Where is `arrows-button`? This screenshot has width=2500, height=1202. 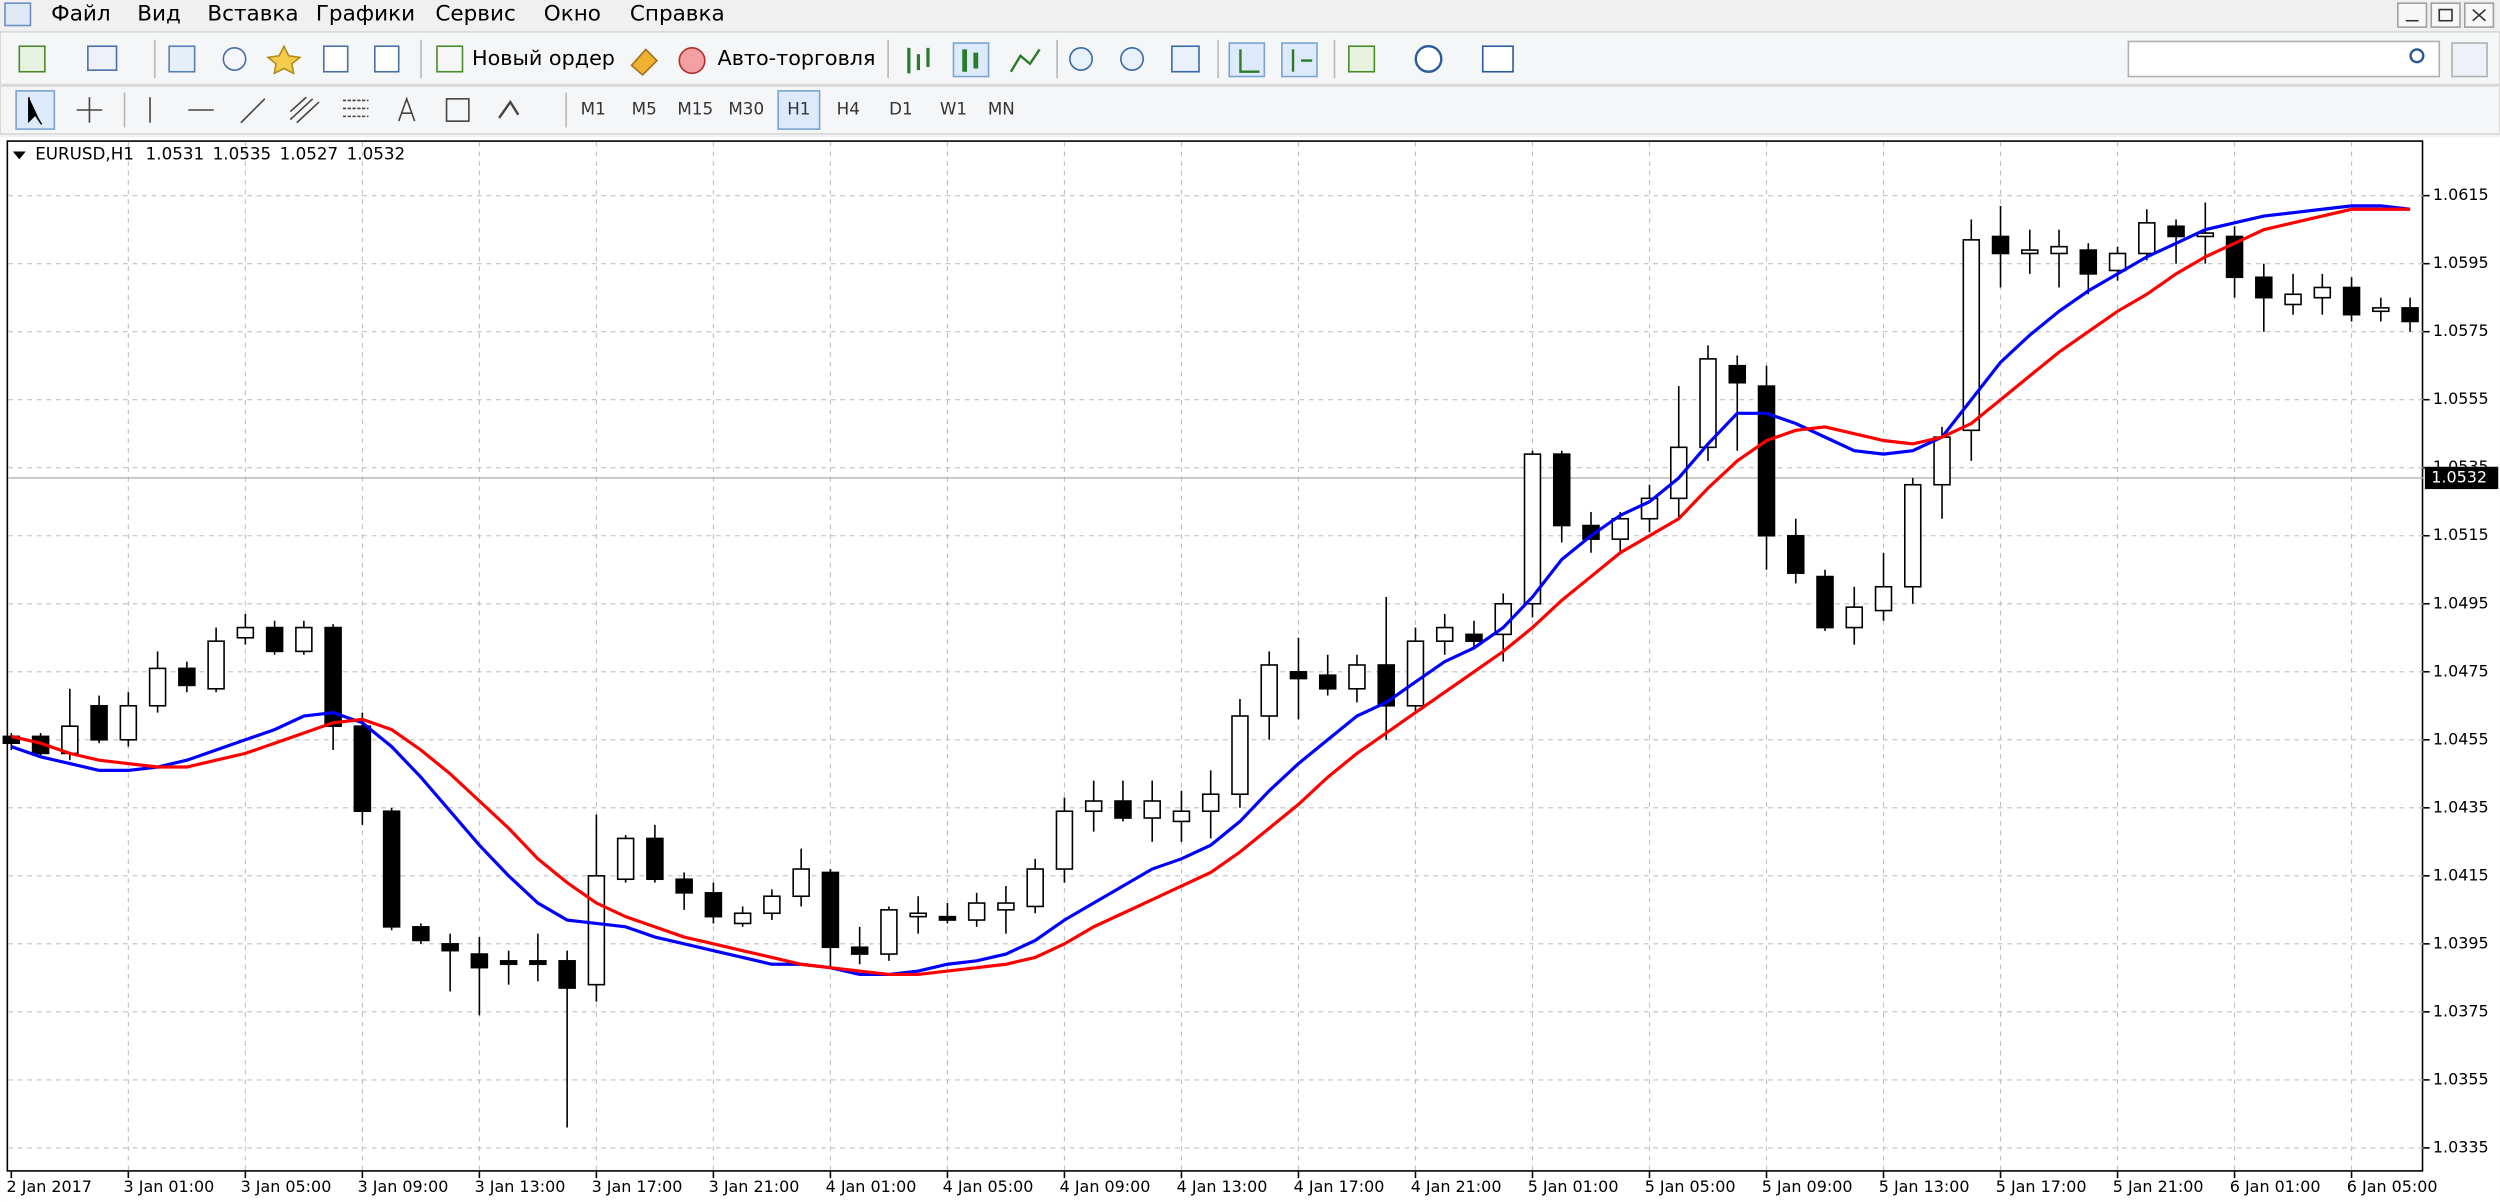
arrows-button is located at coordinates (509, 109).